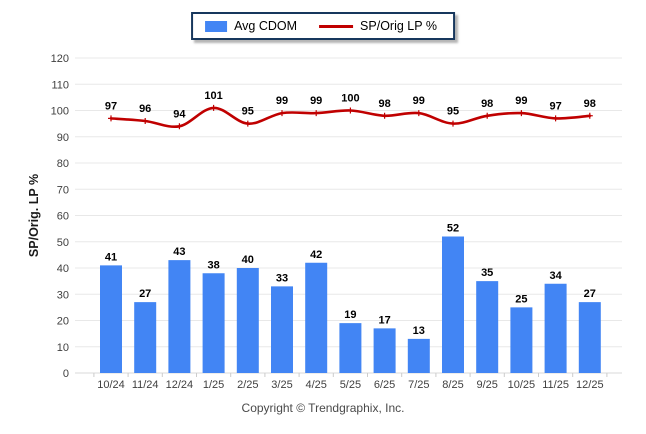 The width and height of the screenshot is (646, 434). I want to click on x-tick-label: 11/24, so click(145, 385).